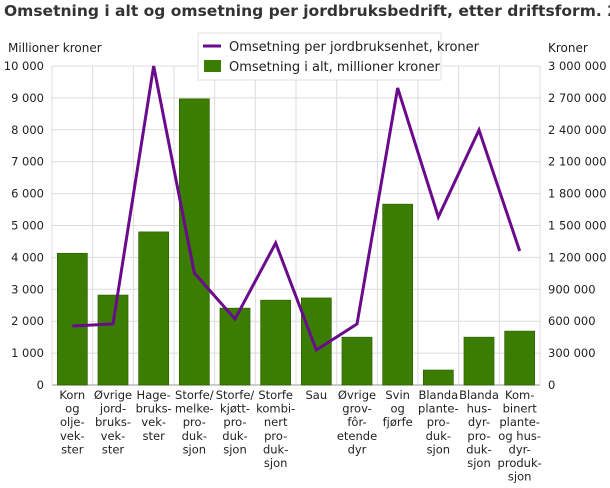 Image resolution: width=610 pixels, height=488 pixels. What do you see at coordinates (27, 98) in the screenshot?
I see `y-tick-left: 9 000` at bounding box center [27, 98].